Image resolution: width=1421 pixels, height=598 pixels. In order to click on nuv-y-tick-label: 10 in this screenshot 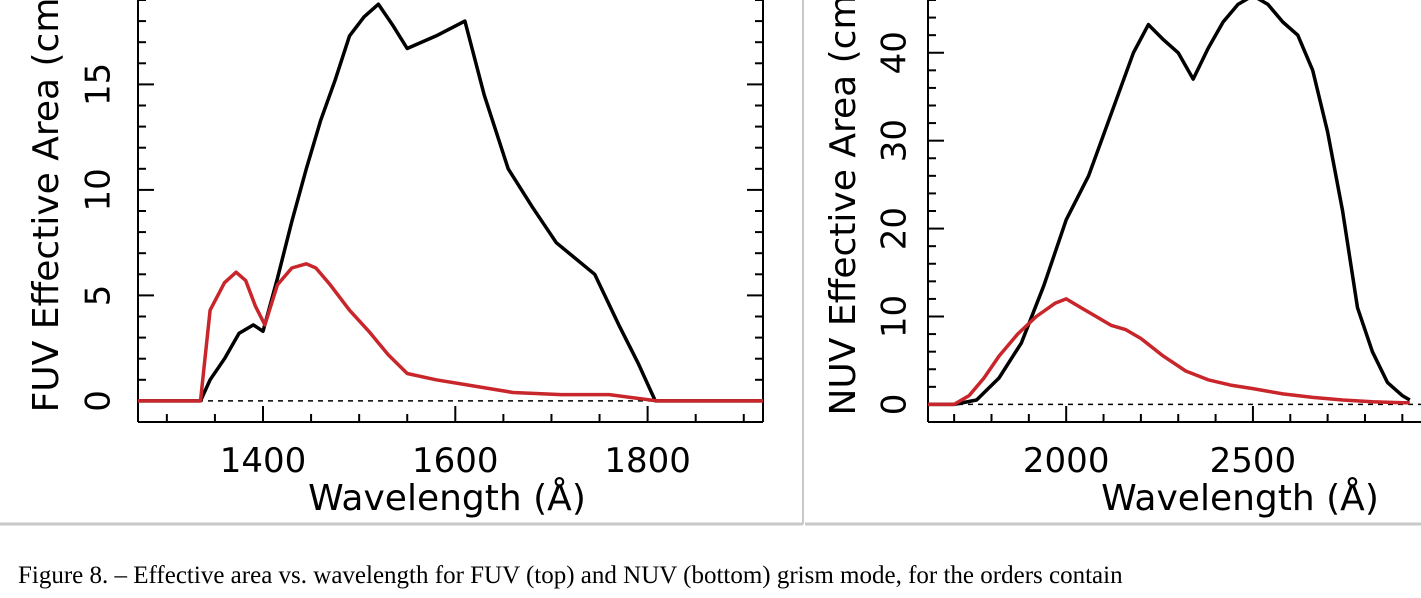, I will do `click(895, 316)`.